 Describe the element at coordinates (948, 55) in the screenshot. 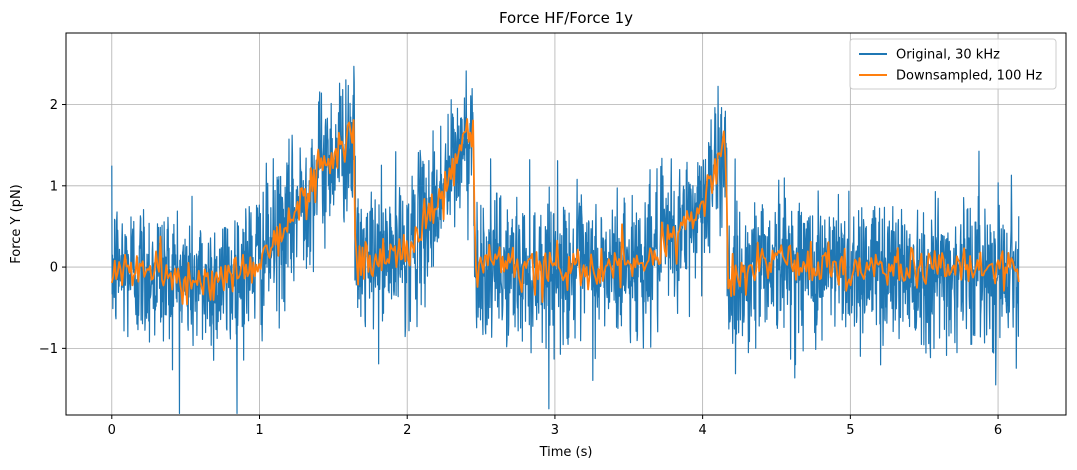

I see `legend-label-original: Original, 30 kHz` at that location.